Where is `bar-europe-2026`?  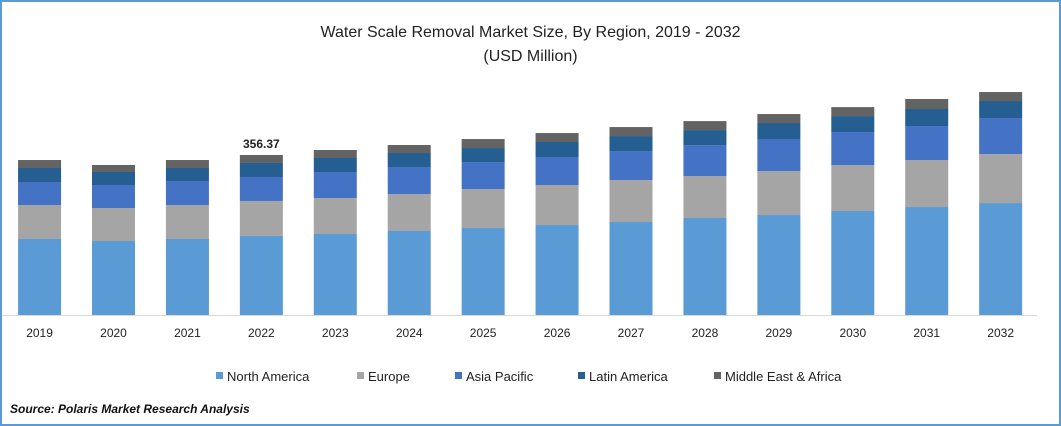
bar-europe-2026 is located at coordinates (557, 205).